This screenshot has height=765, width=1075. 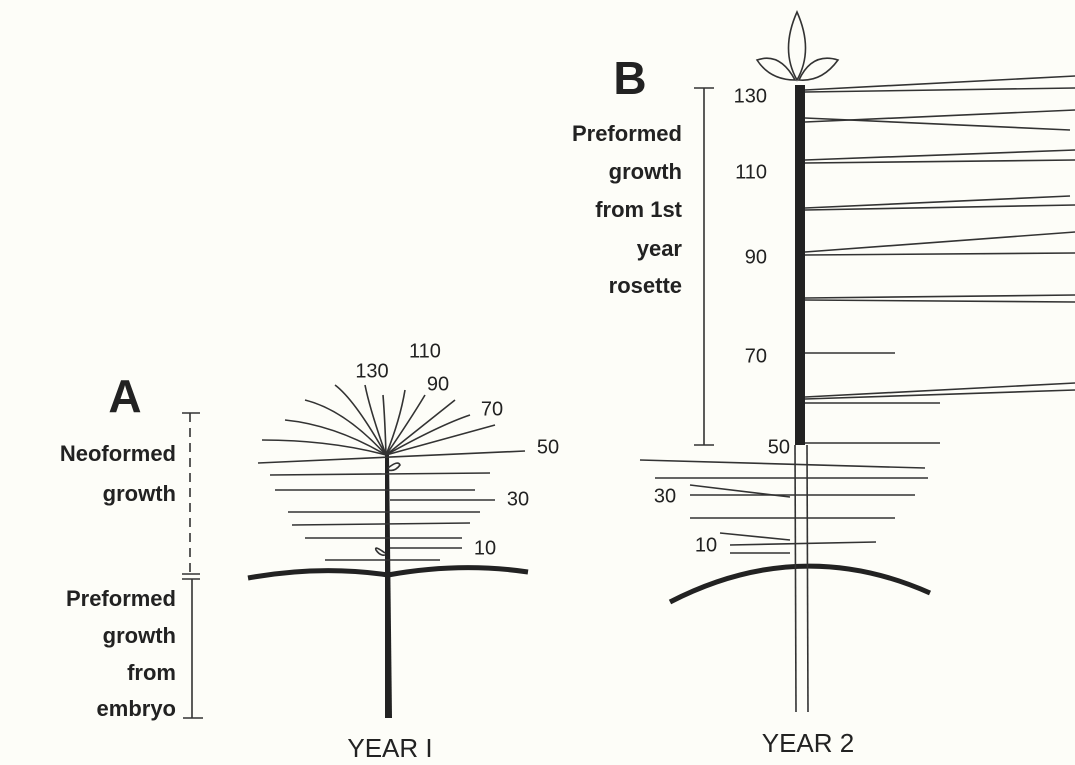 I want to click on panel-letter: A, so click(x=124, y=396).